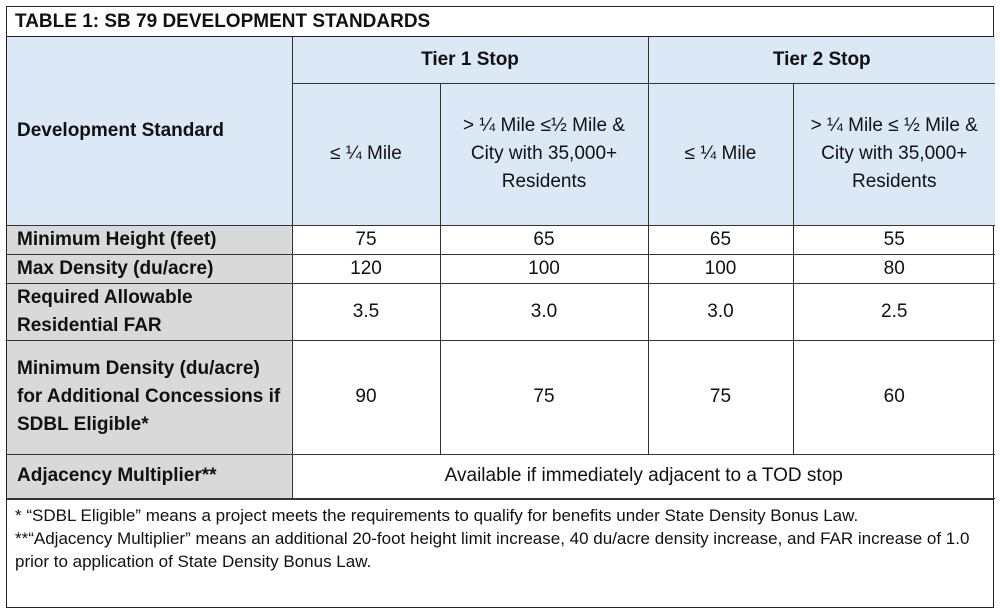  What do you see at coordinates (150, 239) in the screenshot?
I see `row-label: Minimum Height (feet)` at bounding box center [150, 239].